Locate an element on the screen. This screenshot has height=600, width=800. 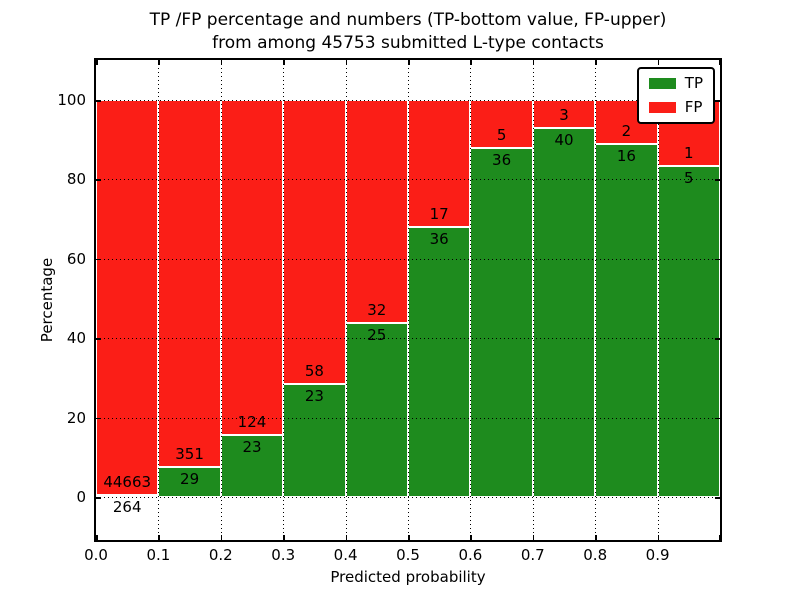
fp-count-label: 351 is located at coordinates (189, 453).